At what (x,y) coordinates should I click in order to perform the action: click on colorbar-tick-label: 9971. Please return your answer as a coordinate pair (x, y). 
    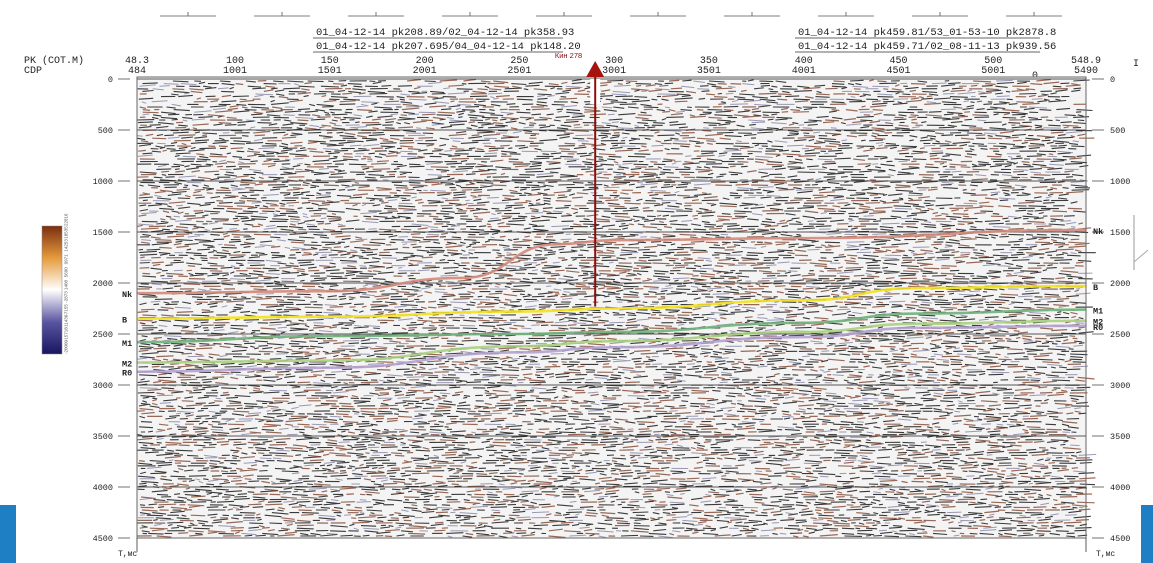
    Looking at the image, I should click on (66, 259).